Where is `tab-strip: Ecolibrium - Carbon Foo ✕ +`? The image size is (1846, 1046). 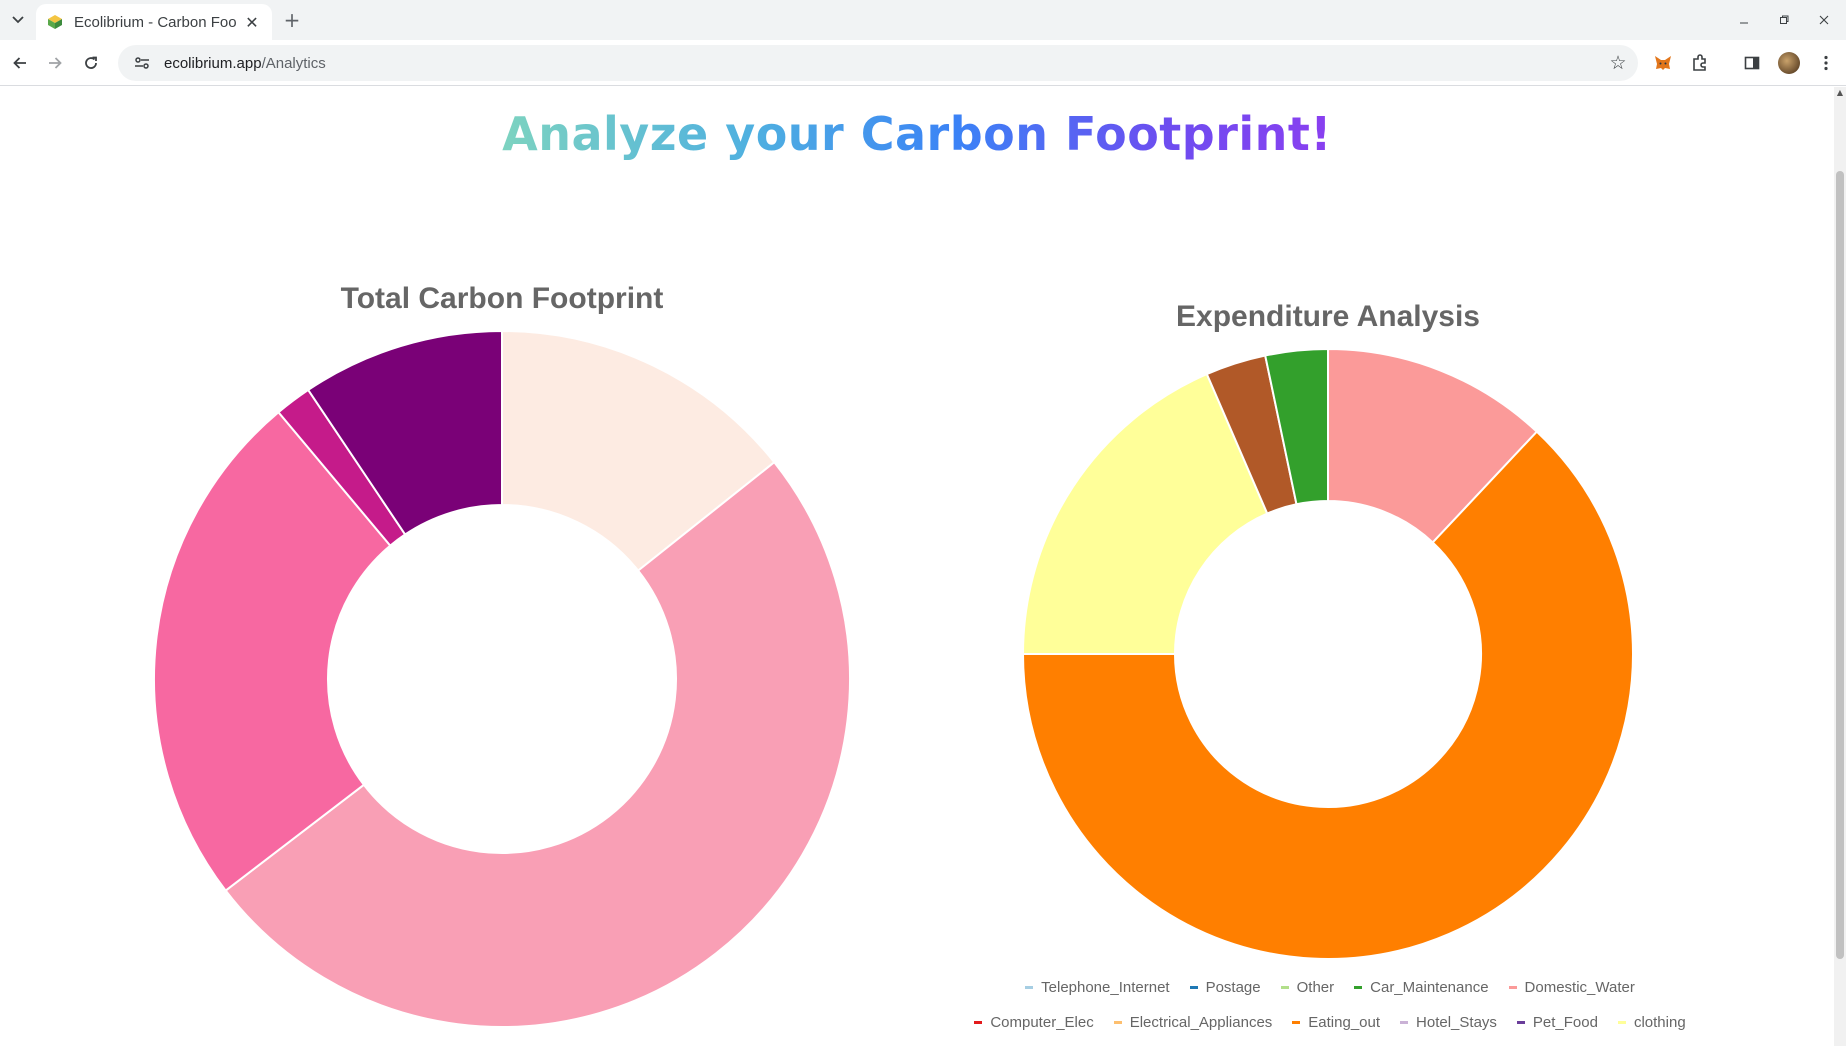 tab-strip: Ecolibrium - Carbon Foo ✕ + is located at coordinates (923, 20).